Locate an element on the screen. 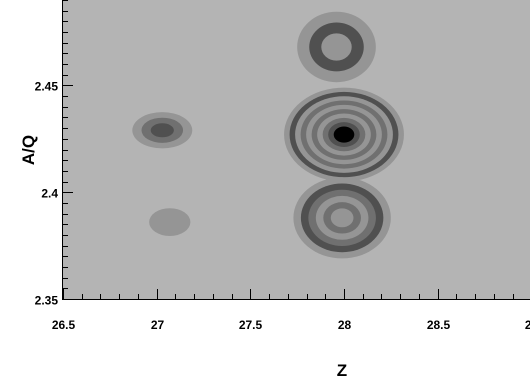 This screenshot has height=383, width=530. x-tick-label: 29 is located at coordinates (527, 325).